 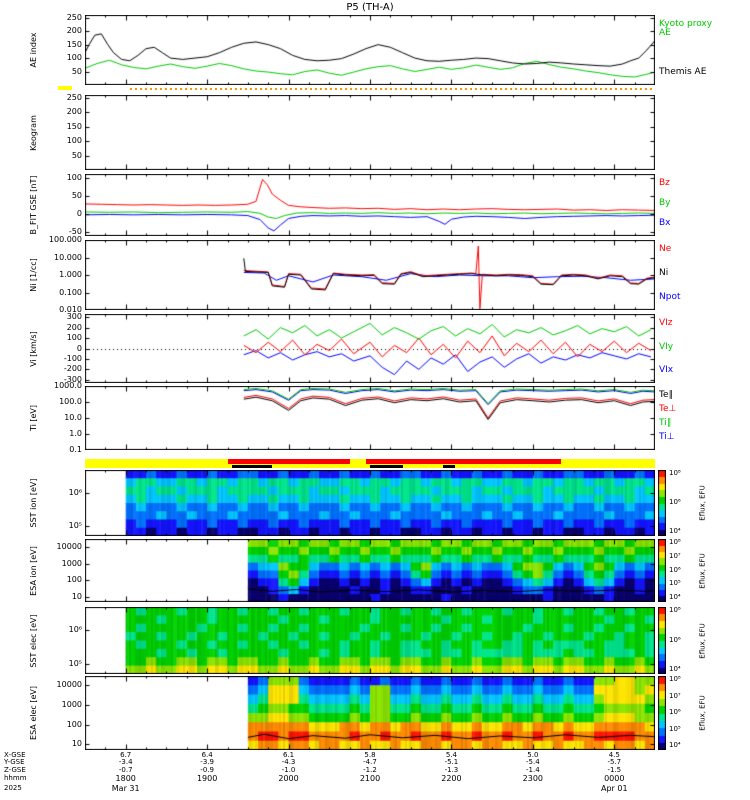 What do you see at coordinates (675, 639) in the screenshot?
I see `sst_elec-colorbar-tick: 10⁶` at bounding box center [675, 639].